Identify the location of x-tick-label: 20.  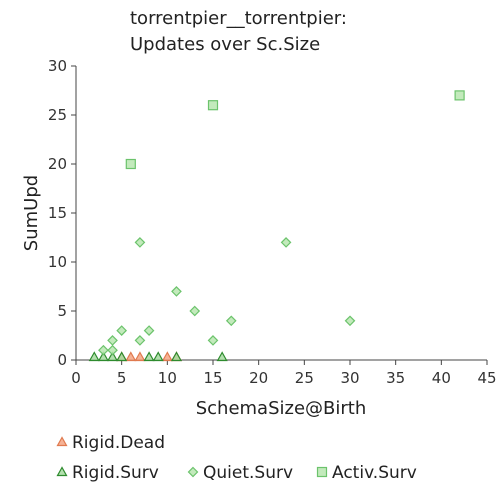
(258, 378).